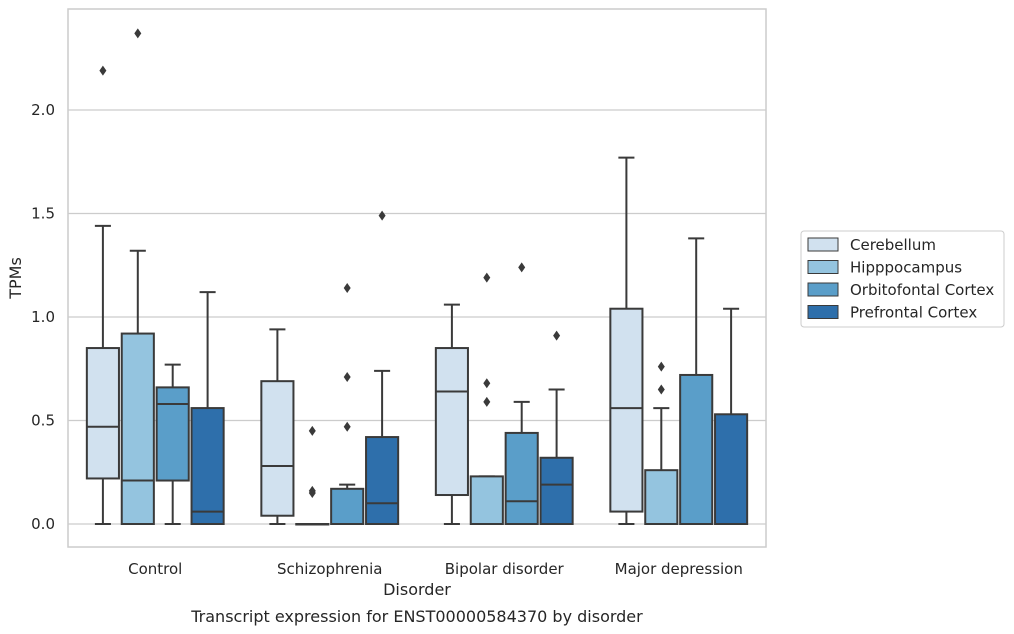 This screenshot has height=634, width=1014. What do you see at coordinates (505, 569) in the screenshot?
I see `x-tick-label: Bipolar disorder` at bounding box center [505, 569].